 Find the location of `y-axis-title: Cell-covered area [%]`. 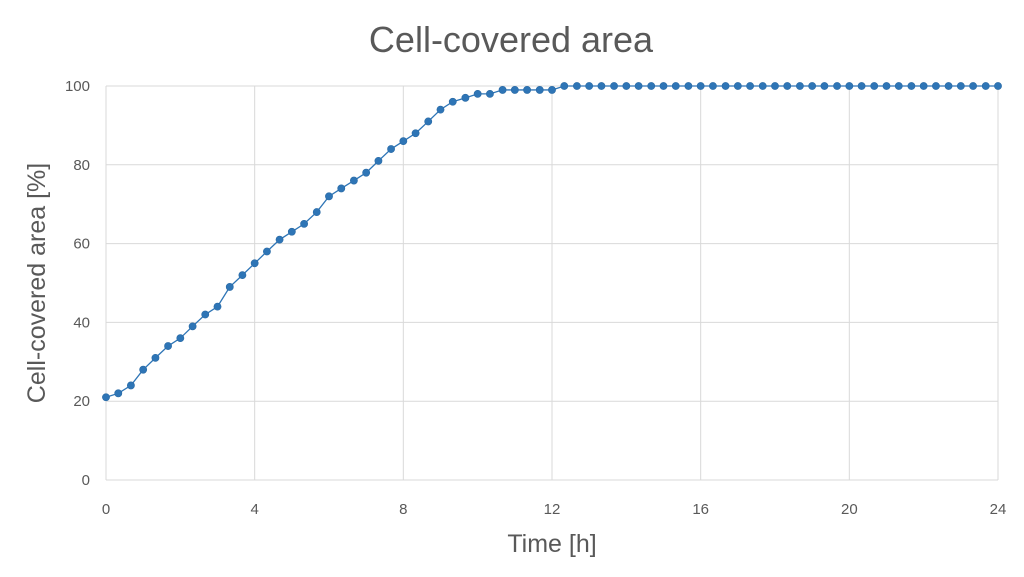

y-axis-title: Cell-covered area [%] is located at coordinates (37, 283).